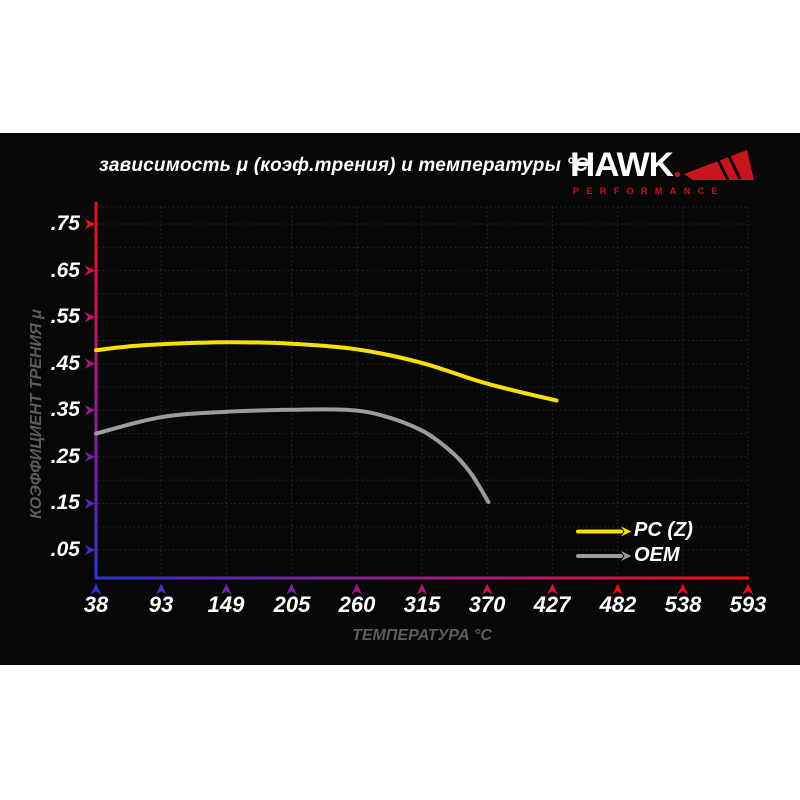 This screenshot has height=800, width=800. Describe the element at coordinates (657, 555) in the screenshot. I see `legend-item-oem-label: OEM` at that location.